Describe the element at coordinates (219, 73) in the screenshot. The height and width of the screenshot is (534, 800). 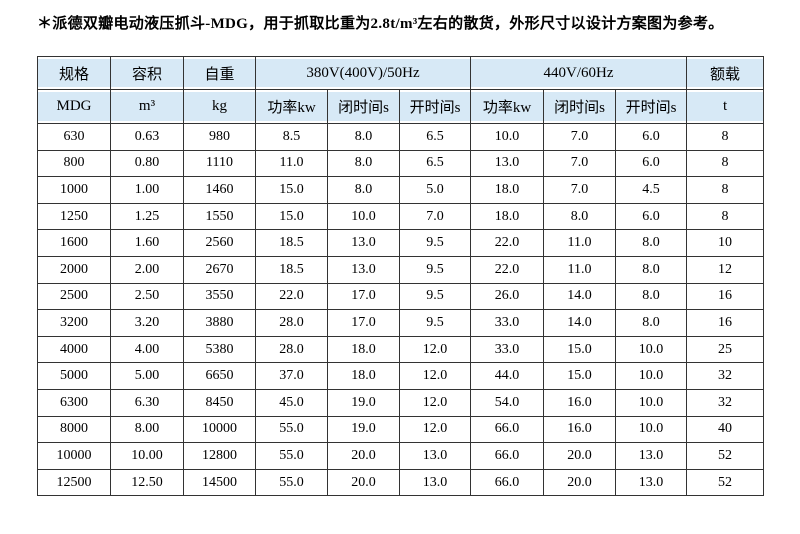
I see `header-weight: 自重` at that location.